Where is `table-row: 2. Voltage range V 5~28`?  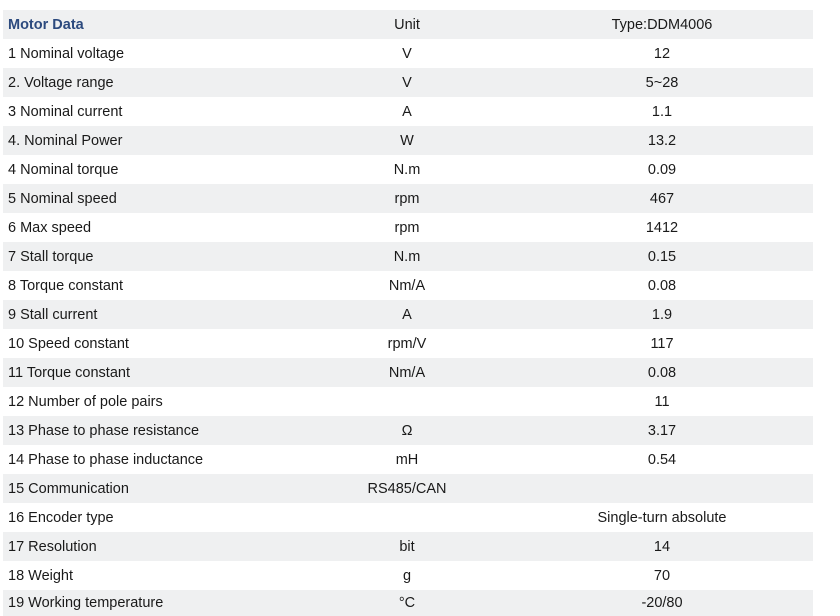
table-row: 2. Voltage range V 5~28 is located at coordinates (408, 82).